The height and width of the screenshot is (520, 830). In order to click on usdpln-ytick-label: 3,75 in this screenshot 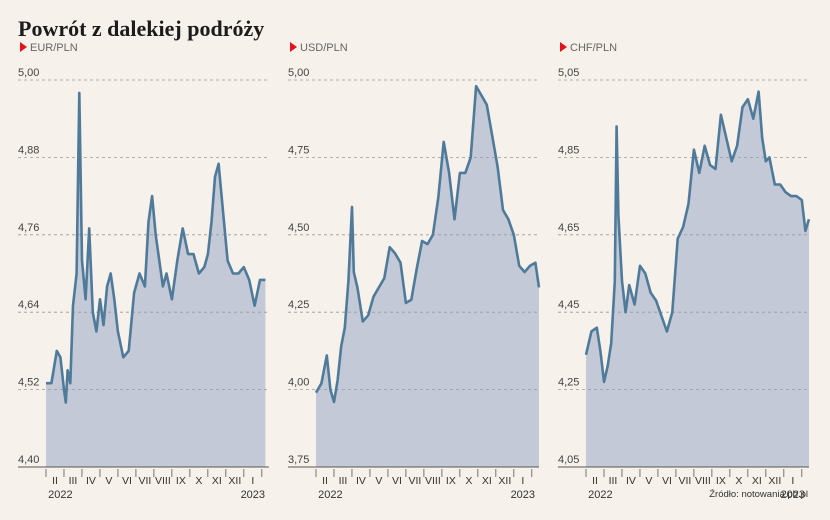, I will do `click(298, 460)`.